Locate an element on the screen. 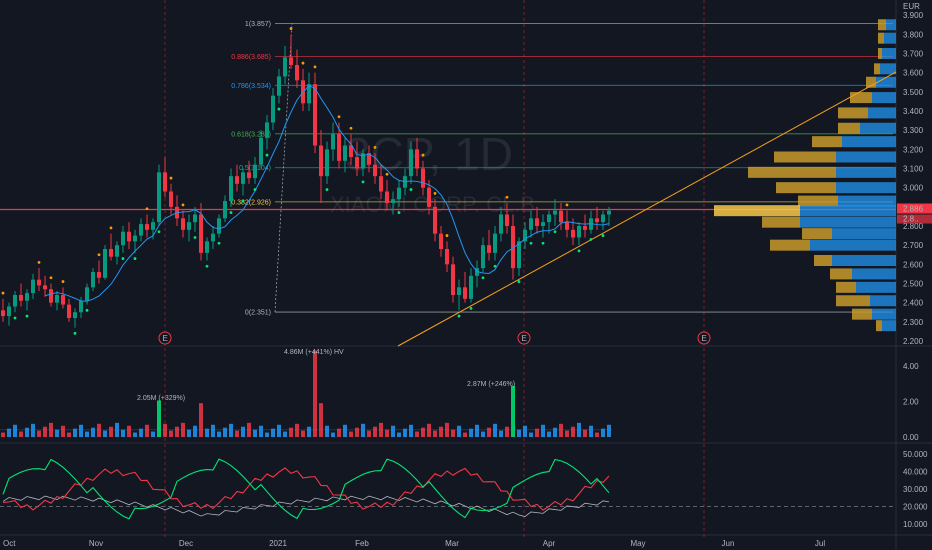  oscillator-axis-tick: 40.000 is located at coordinates (915, 471).